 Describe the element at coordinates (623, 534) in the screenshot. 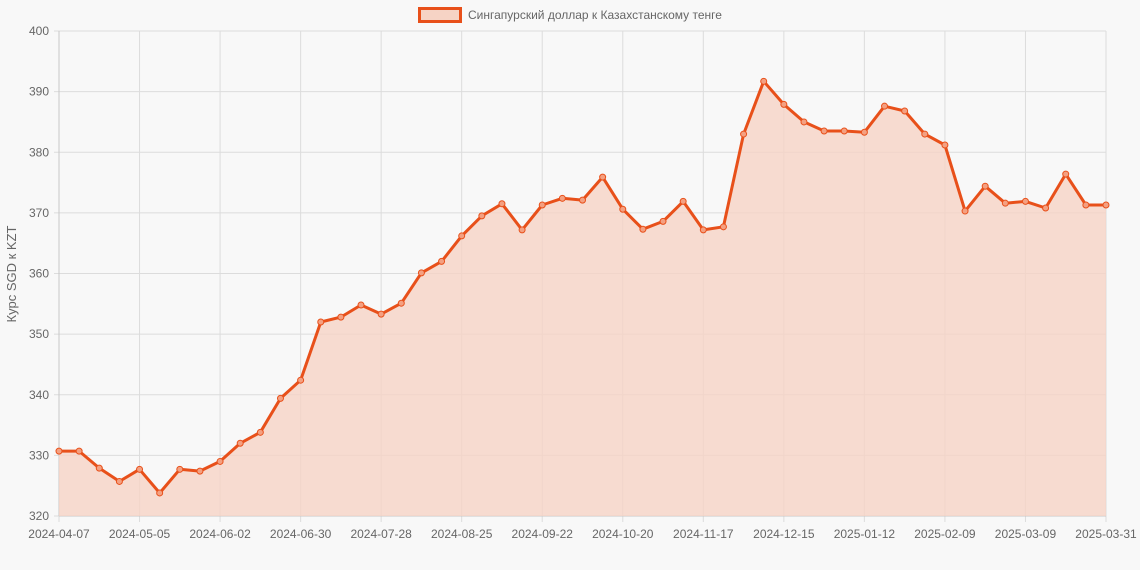

I see `x-tick-label: 2024-10-20` at that location.